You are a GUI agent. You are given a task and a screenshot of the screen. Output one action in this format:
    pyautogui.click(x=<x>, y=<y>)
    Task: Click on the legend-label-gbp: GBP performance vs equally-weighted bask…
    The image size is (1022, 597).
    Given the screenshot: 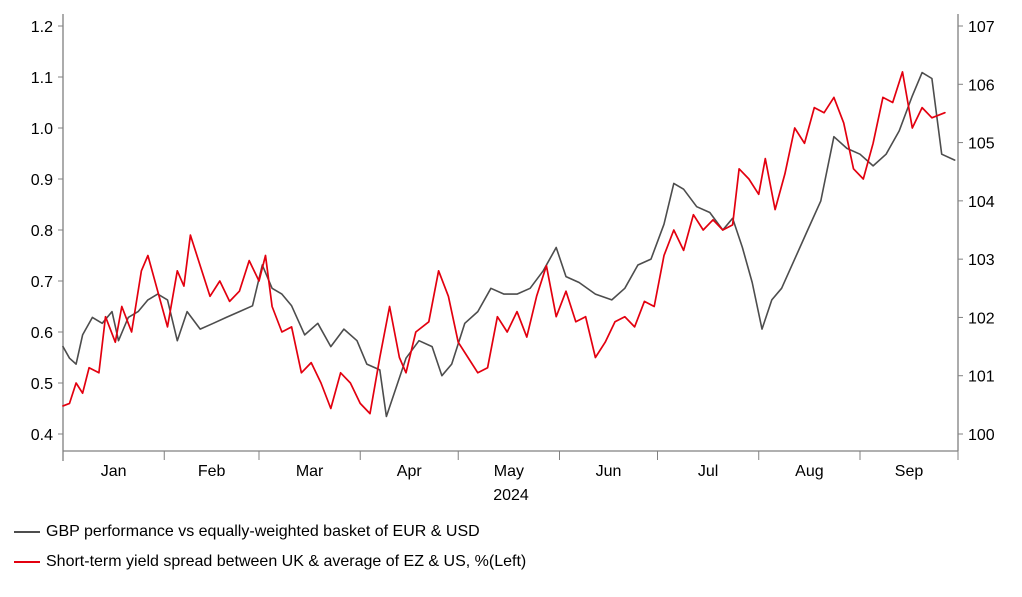 What is the action you would take?
    pyautogui.click(x=263, y=531)
    